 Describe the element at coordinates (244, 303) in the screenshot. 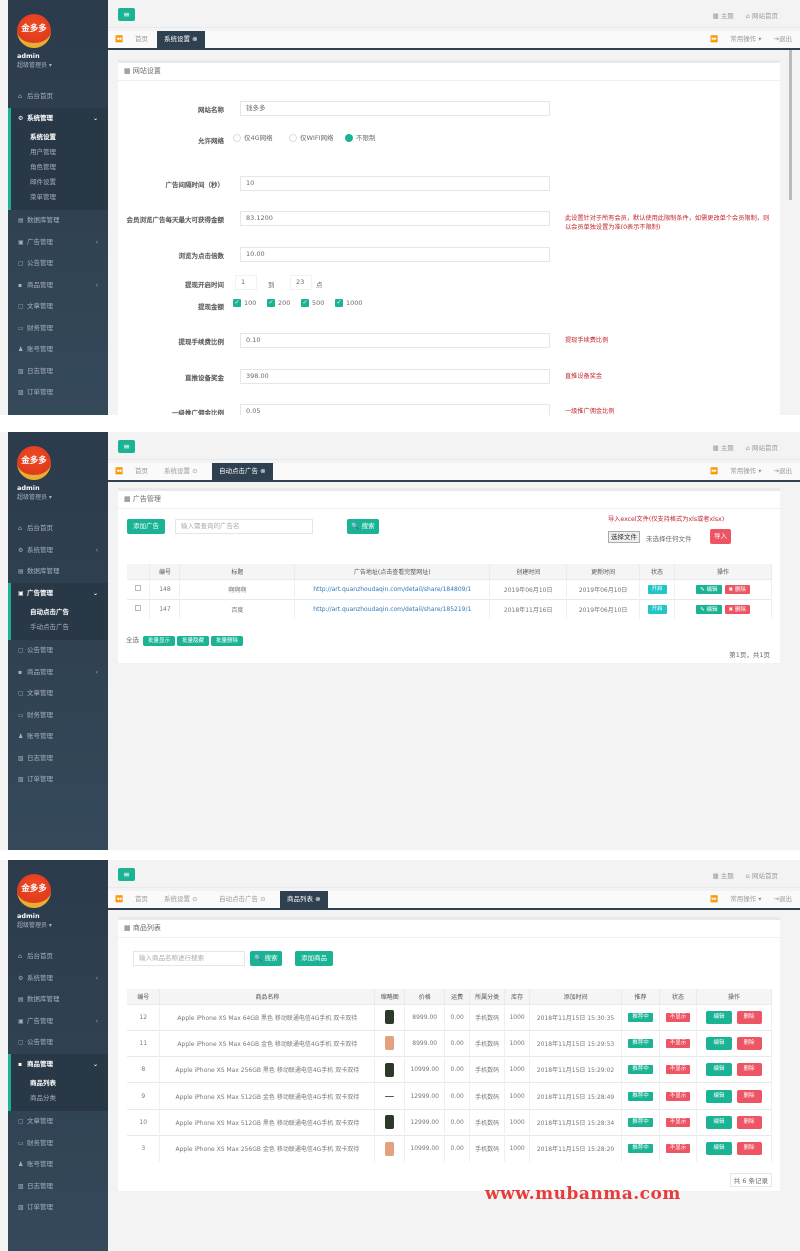

I see `checkbox-amount-0: ✓ 100` at that location.